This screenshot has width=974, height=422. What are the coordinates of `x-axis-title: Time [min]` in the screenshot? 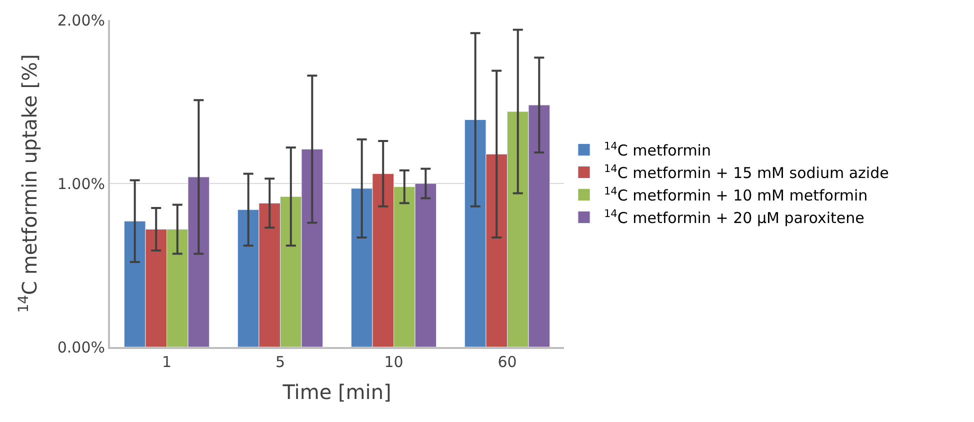 It's located at (337, 392).